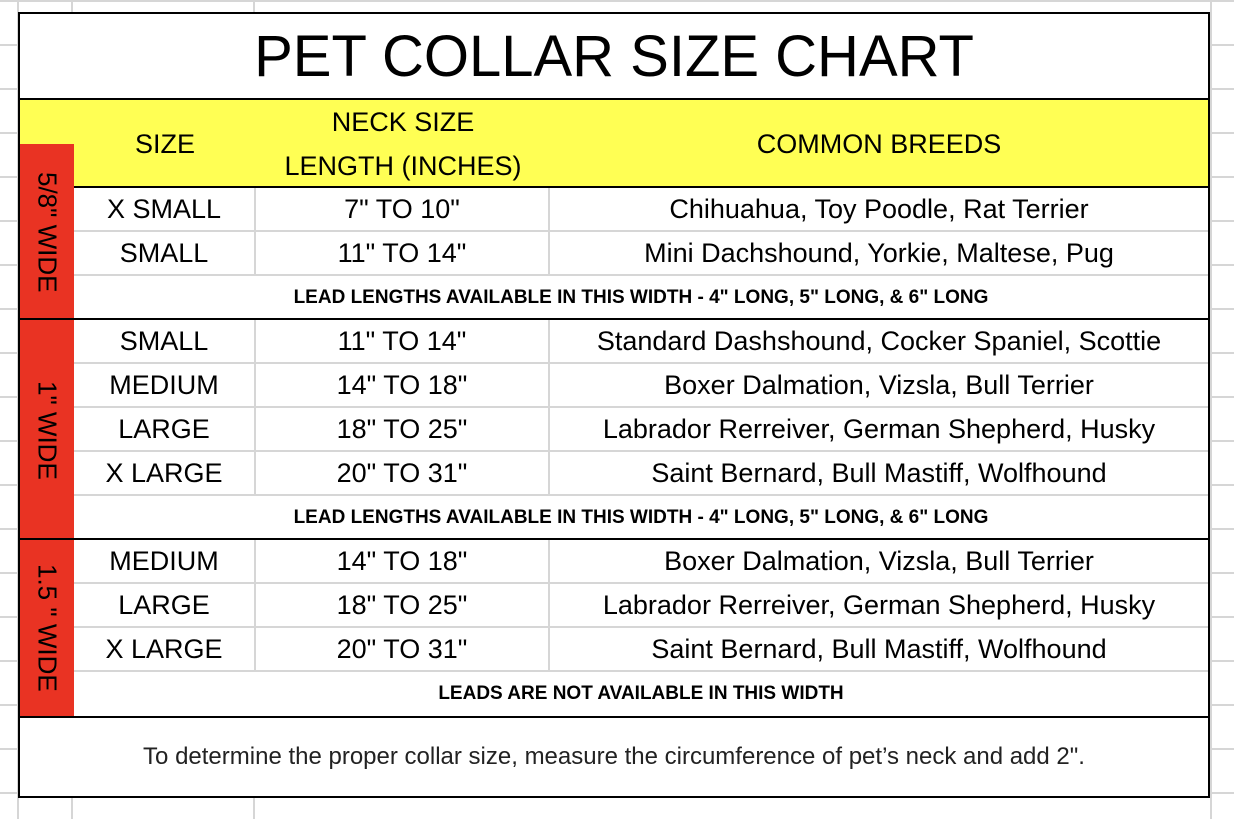  I want to click on width-label: 5/8" WIDE, so click(47, 232).